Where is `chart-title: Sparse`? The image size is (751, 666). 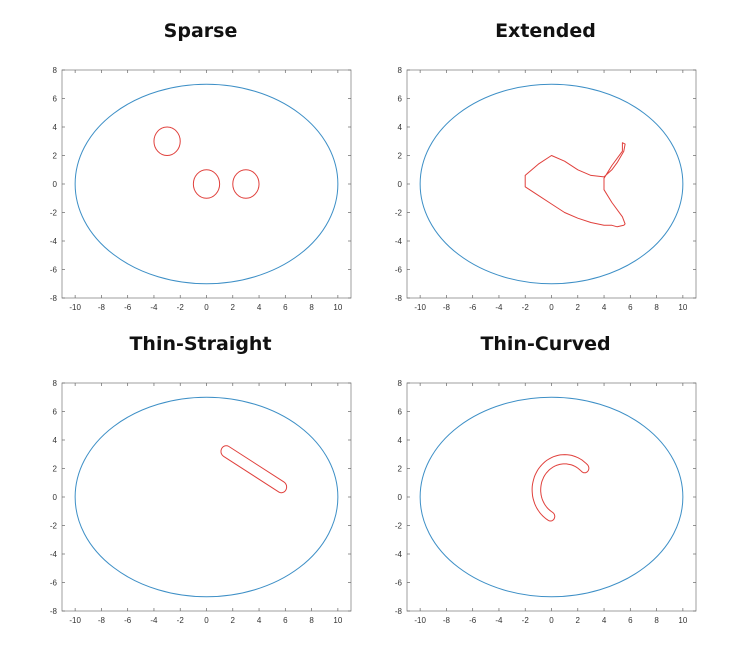
chart-title: Sparse is located at coordinates (200, 31).